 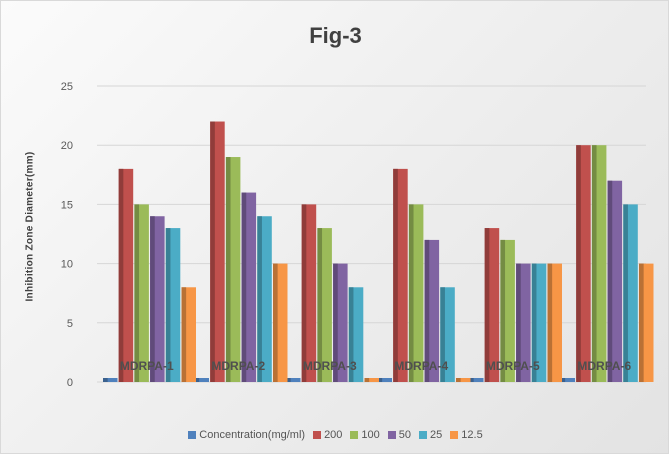 I want to click on legend-label: 200, so click(x=333, y=435).